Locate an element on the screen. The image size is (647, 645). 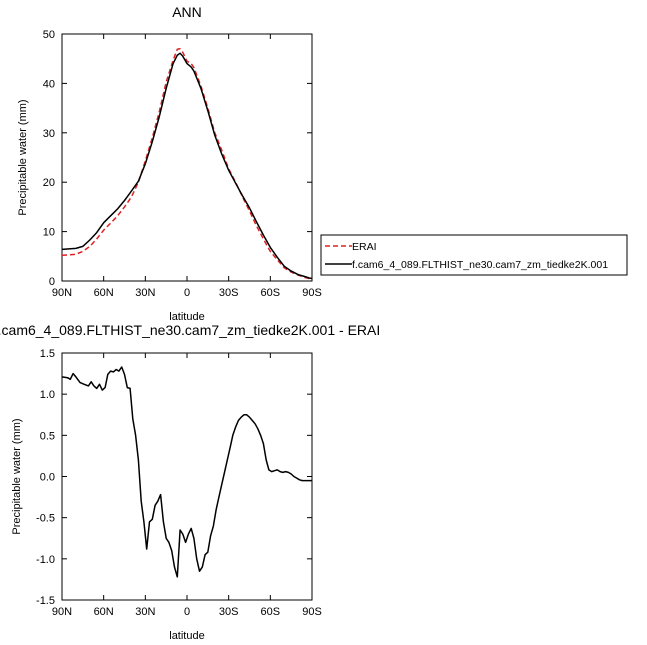
top-xtick-label: 60N is located at coordinates (104, 293).